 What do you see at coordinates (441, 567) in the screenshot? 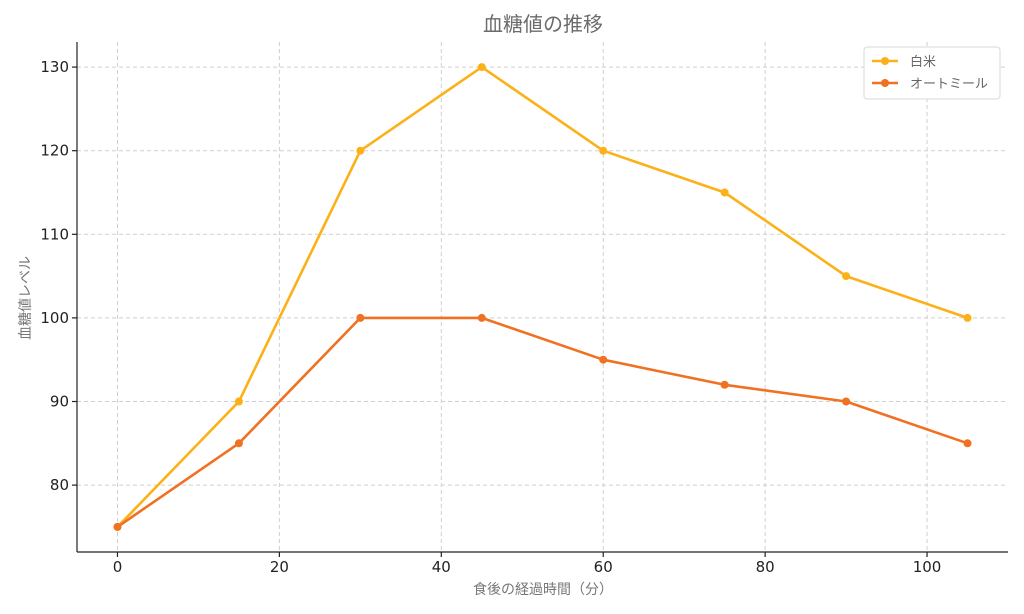
I see `x-tick-label: 40` at bounding box center [441, 567].